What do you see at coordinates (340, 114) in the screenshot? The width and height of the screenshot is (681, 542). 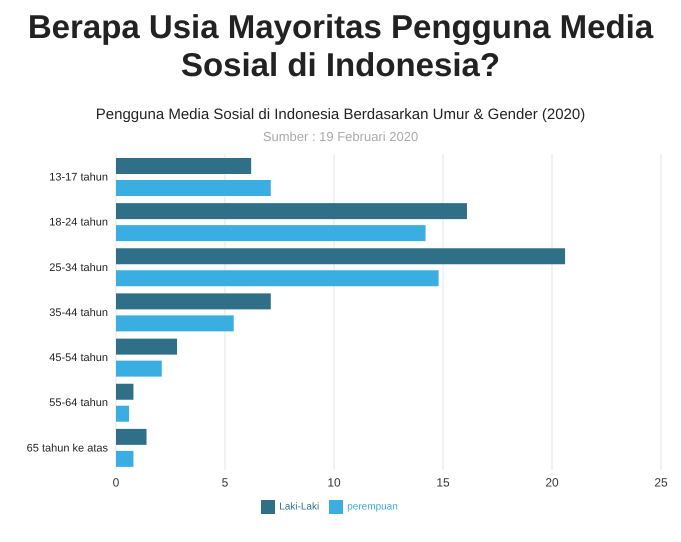 I see `chart-subtitle: Pengguna Media Sosial di Indonesia Berdasarkan Umur & Gender (2020)` at bounding box center [340, 114].